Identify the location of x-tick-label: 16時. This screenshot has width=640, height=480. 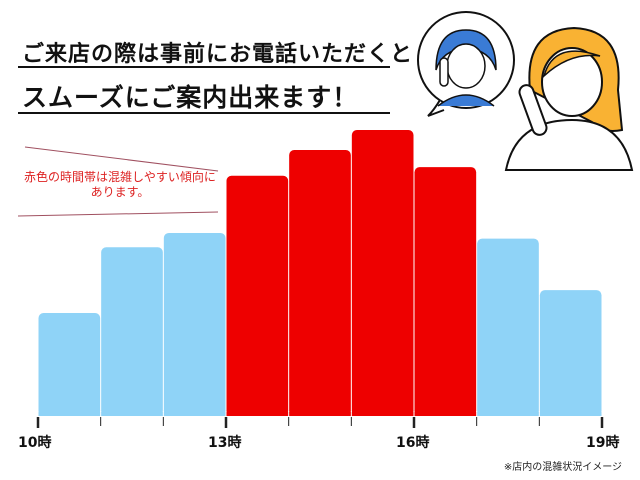
(413, 443).